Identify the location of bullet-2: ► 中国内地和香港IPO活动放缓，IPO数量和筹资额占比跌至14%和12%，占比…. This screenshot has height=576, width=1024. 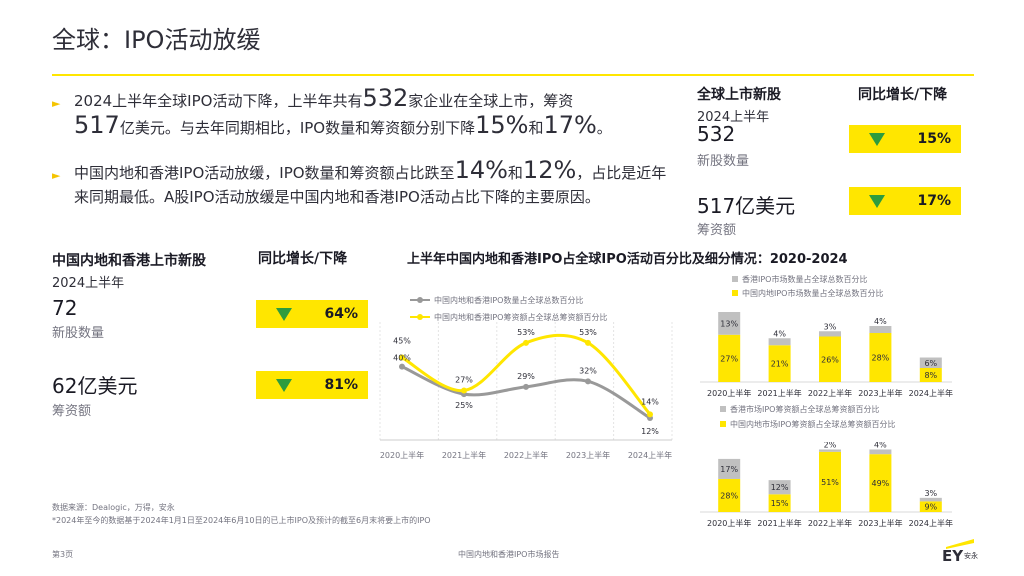
(362, 183).